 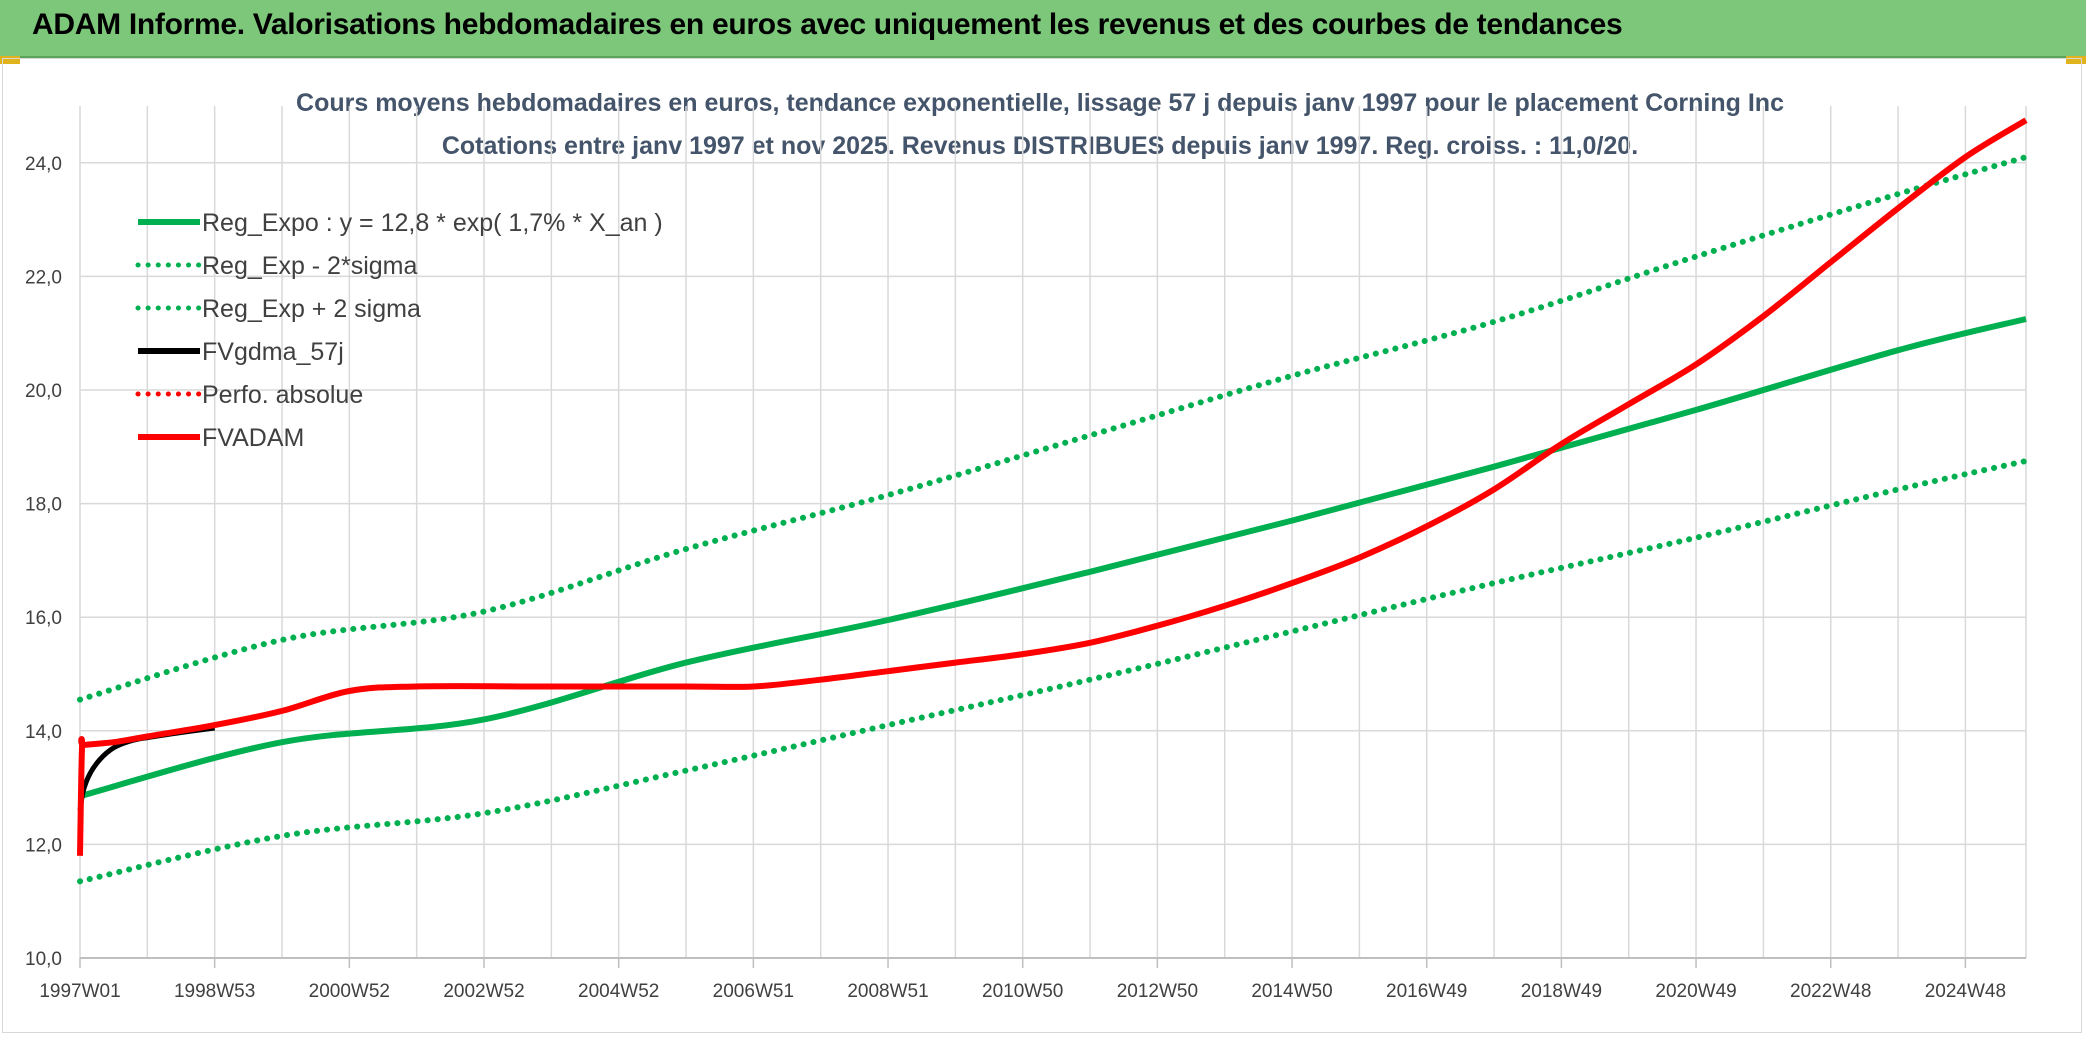 What do you see at coordinates (10, 60) in the screenshot?
I see `corner-mark-left` at bounding box center [10, 60].